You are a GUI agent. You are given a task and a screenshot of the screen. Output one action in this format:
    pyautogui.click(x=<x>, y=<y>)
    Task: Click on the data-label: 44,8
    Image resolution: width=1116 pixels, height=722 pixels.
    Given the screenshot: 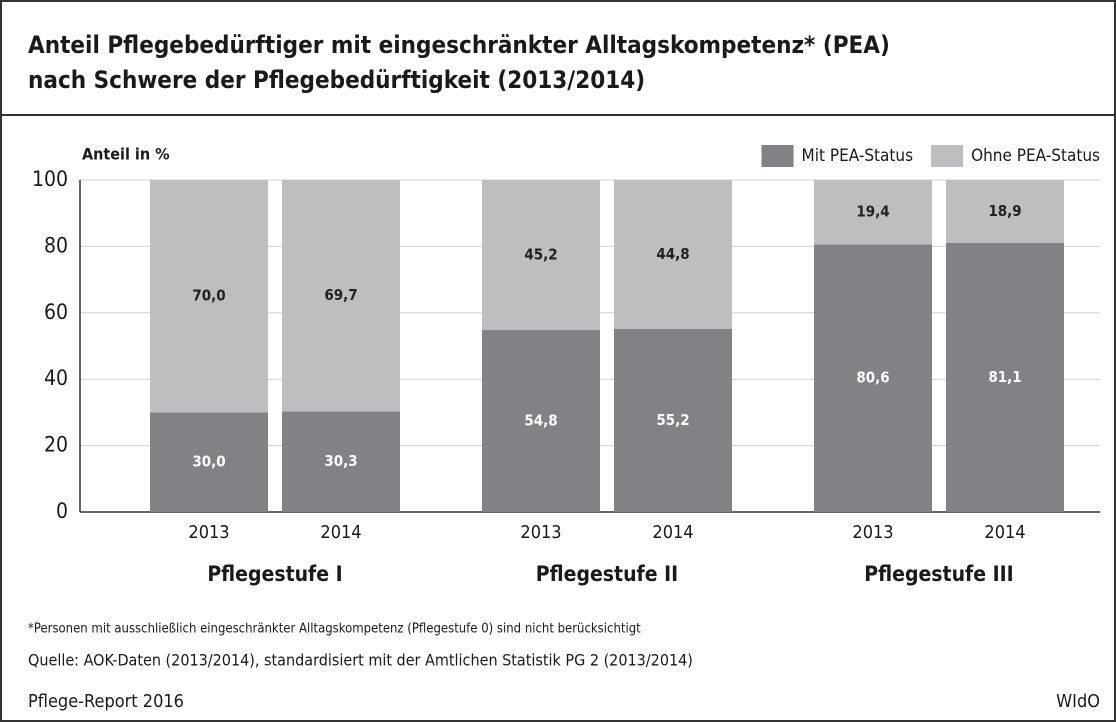 What is the action you would take?
    pyautogui.click(x=672, y=254)
    